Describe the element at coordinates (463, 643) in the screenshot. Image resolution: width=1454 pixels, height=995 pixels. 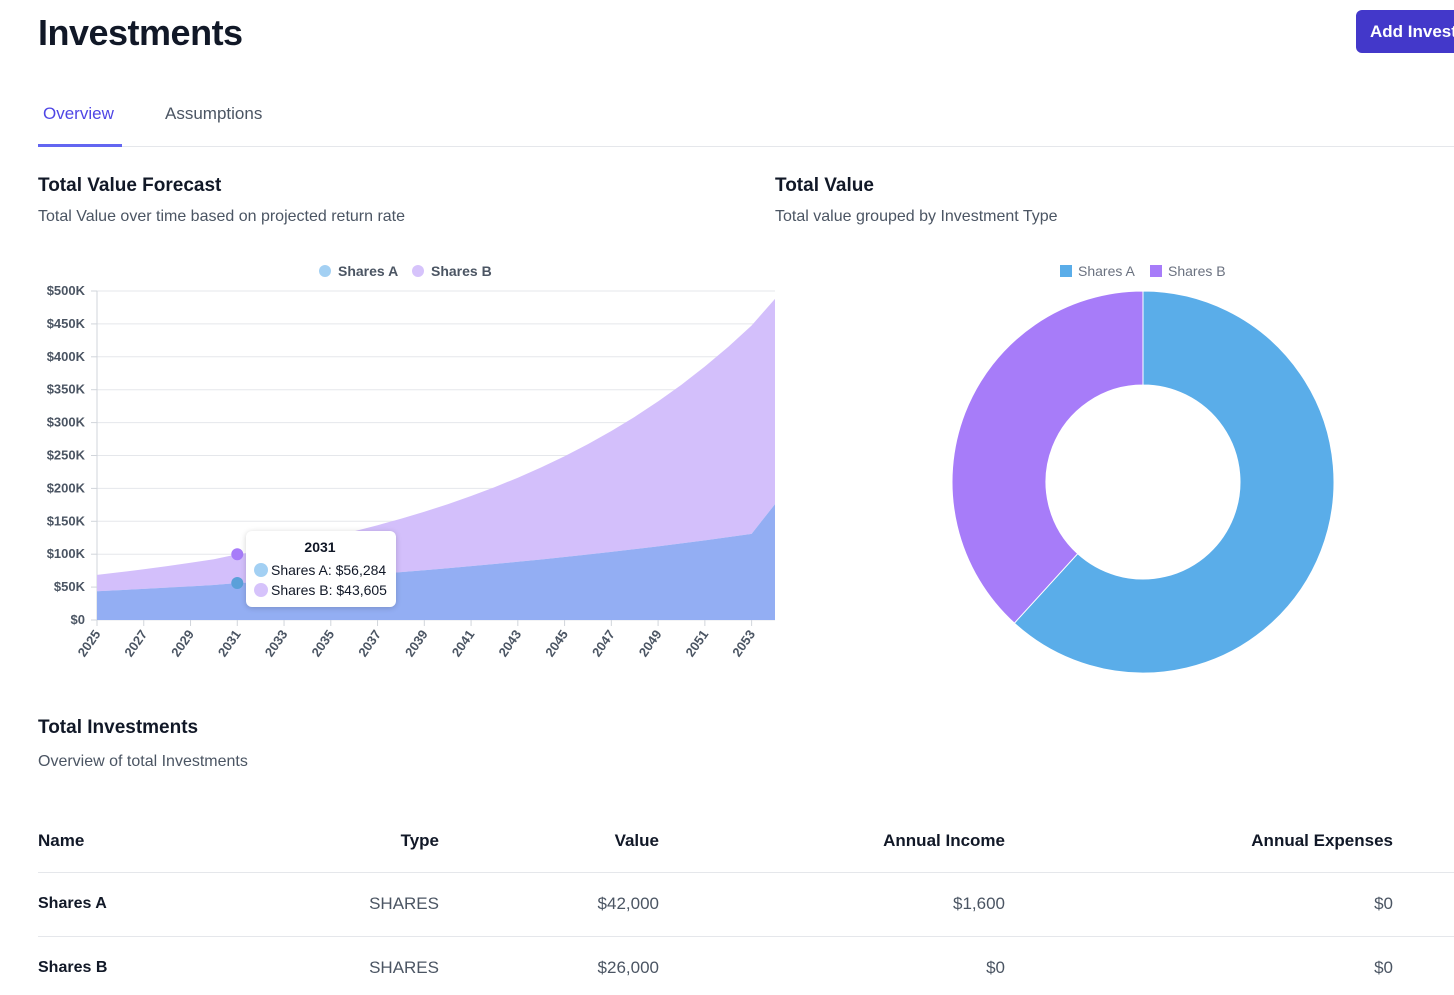
I see `x-tick-label: 2041` at that location.